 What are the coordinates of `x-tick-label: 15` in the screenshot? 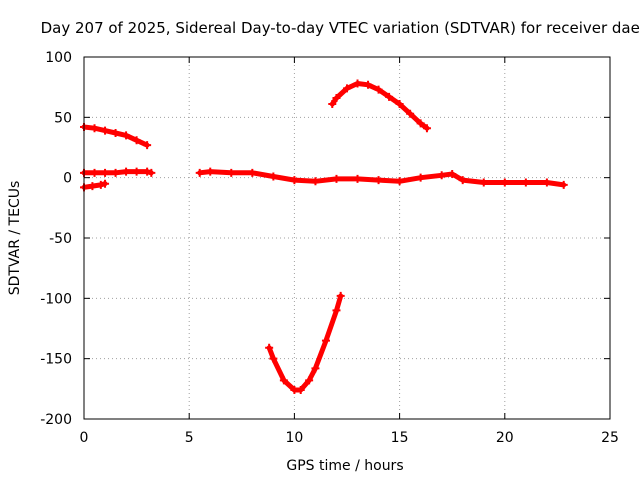 It's located at (400, 438).